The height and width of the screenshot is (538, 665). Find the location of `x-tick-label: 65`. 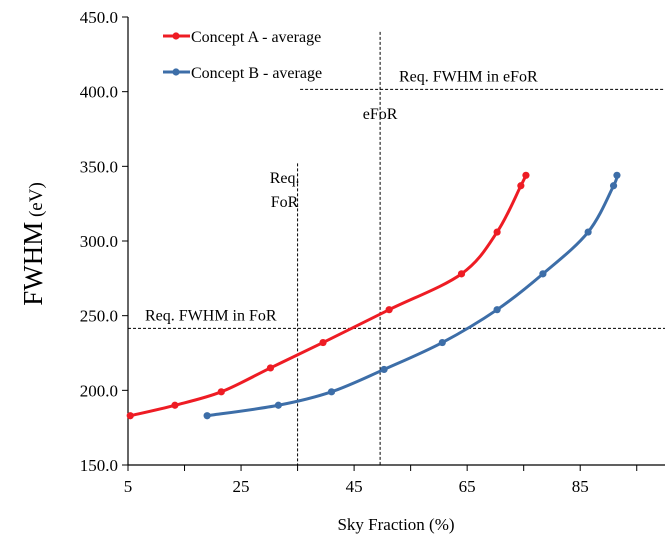

x-tick-label: 65 is located at coordinates (467, 486).